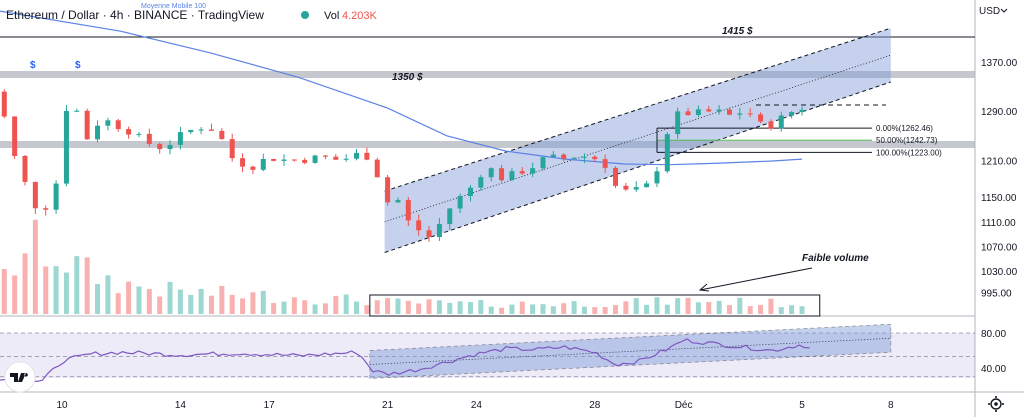 The width and height of the screenshot is (1024, 417). I want to click on price-tick-label: 1070.00, so click(999, 247).